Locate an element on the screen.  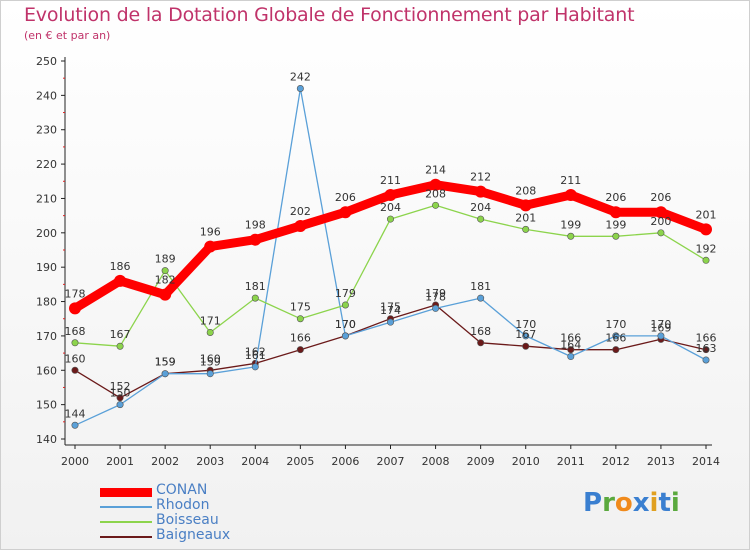
x-tick-label: 2001 is located at coordinates (120, 461).